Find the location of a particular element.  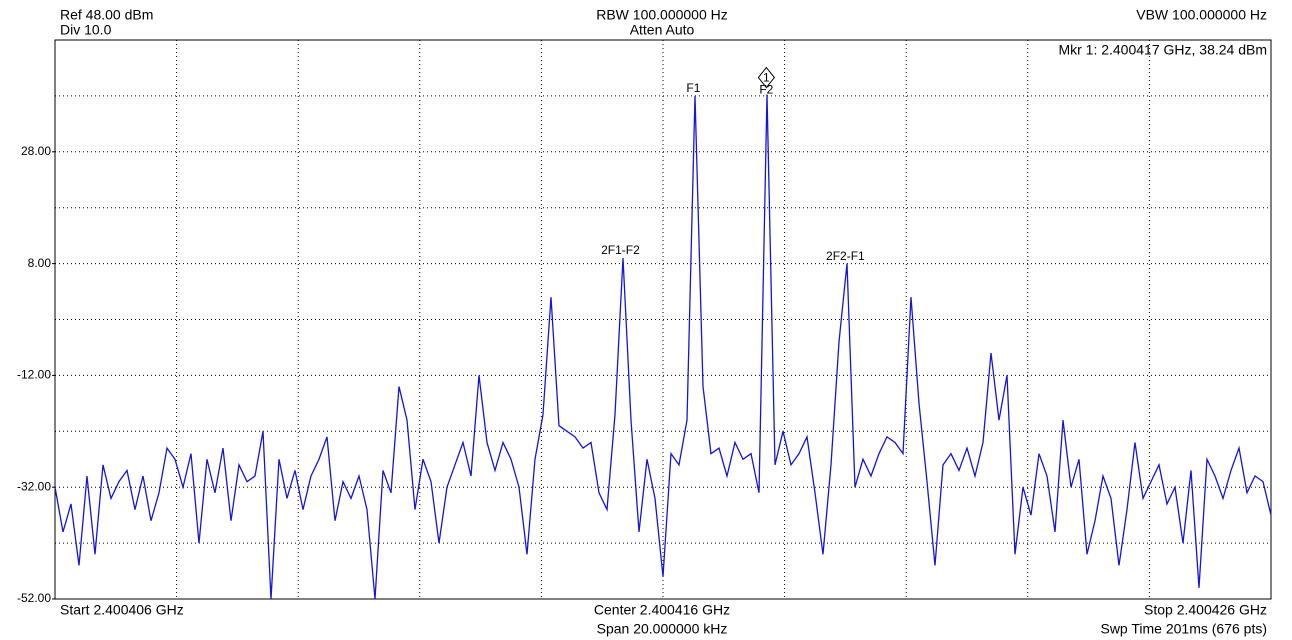

peak-label: F2 is located at coordinates (766, 90).